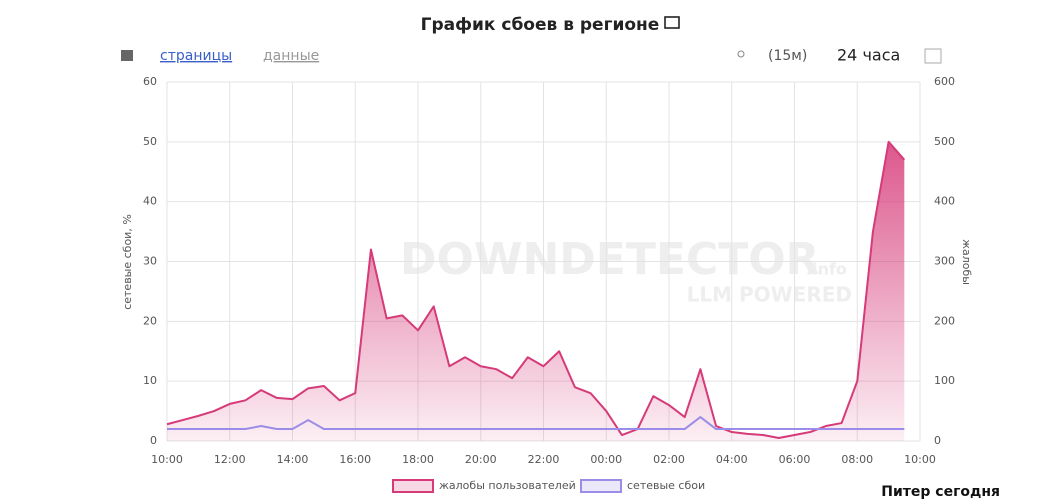 The height and width of the screenshot is (500, 1041). What do you see at coordinates (732, 459) in the screenshot?
I see `x-tick-label: 04:00` at bounding box center [732, 459].